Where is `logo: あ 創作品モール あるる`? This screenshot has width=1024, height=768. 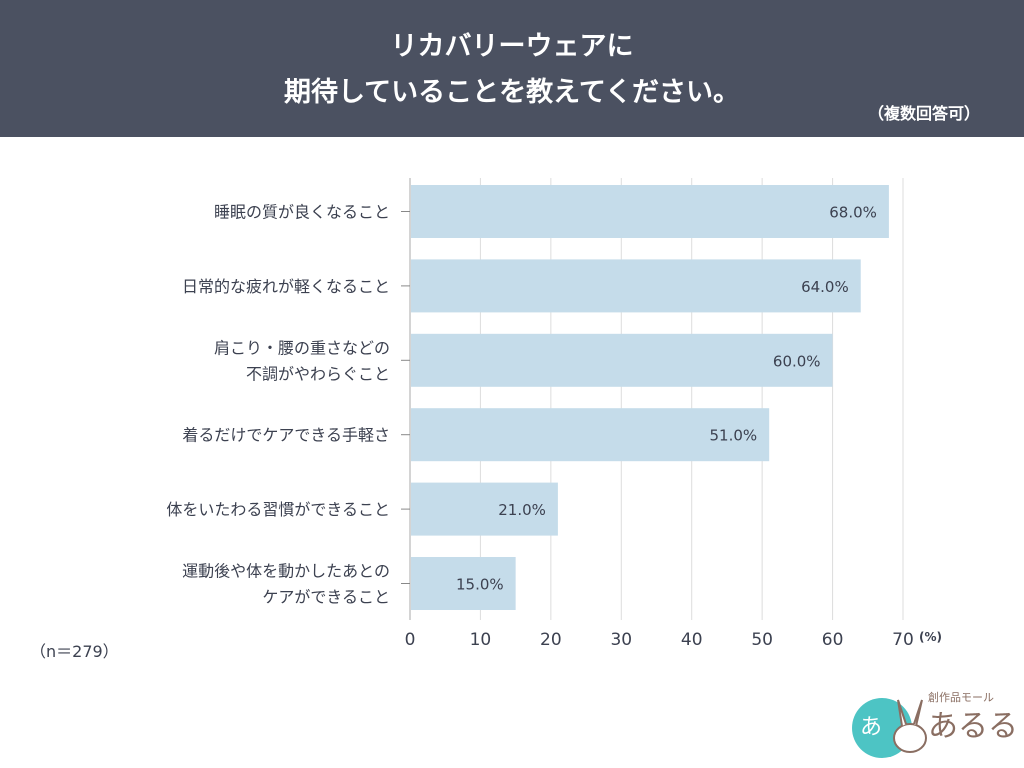 logo: あ 創作品モール あるる is located at coordinates (935, 724).